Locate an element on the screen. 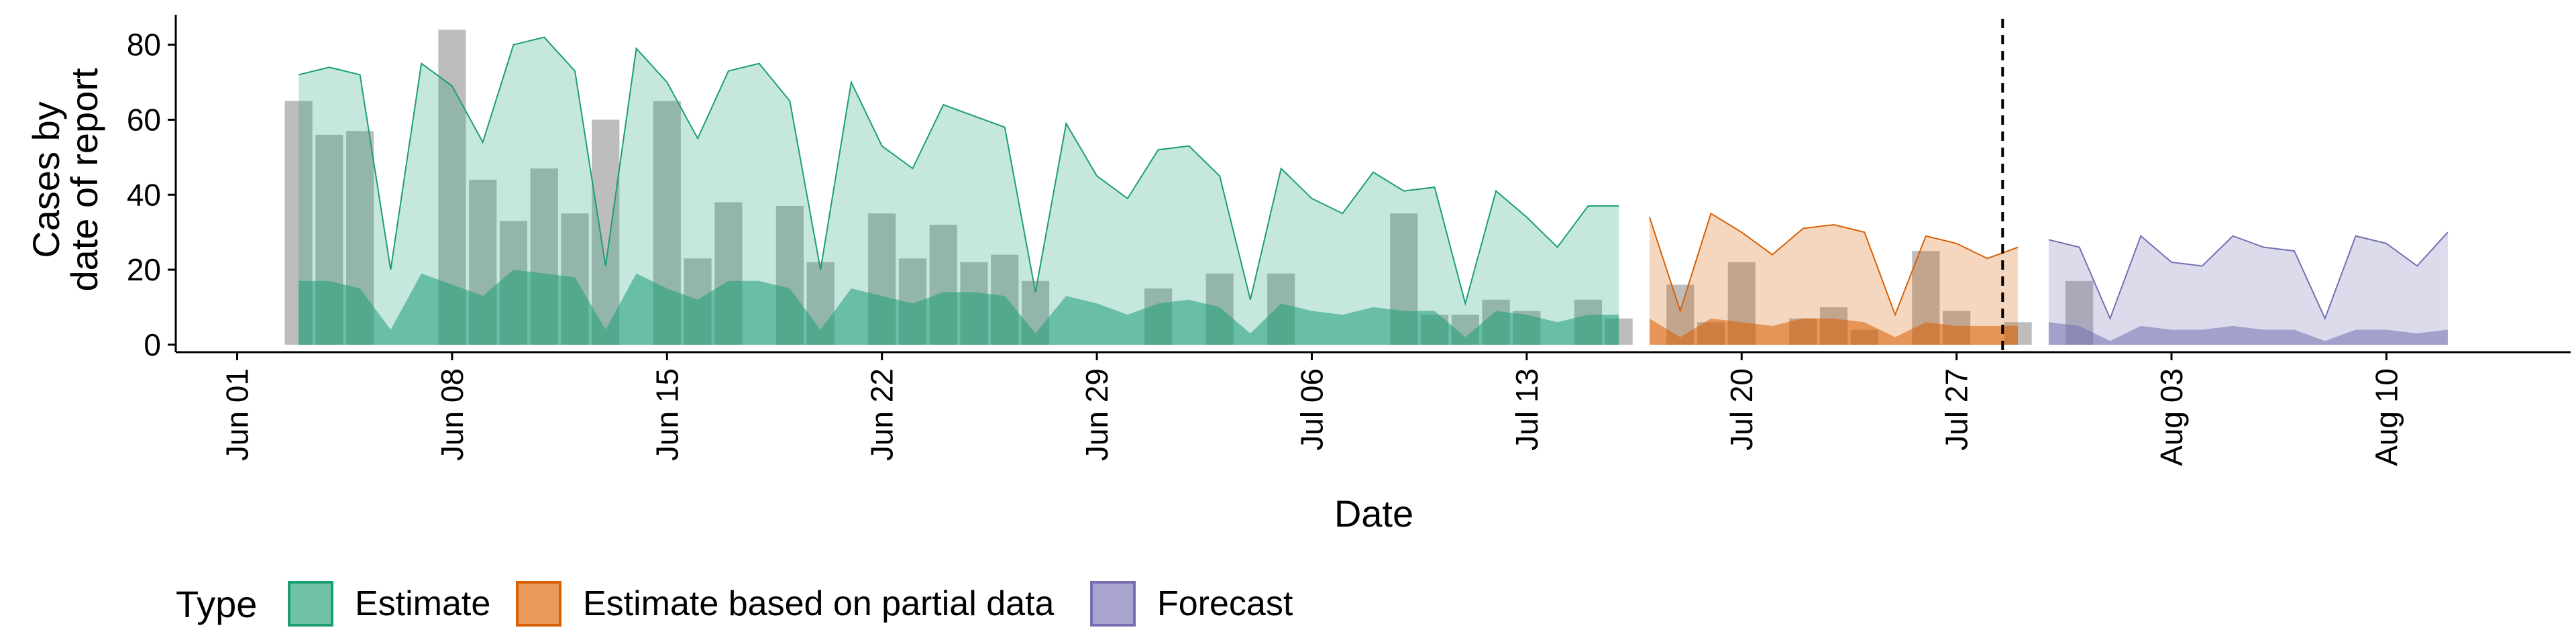 Image resolution: width=2576 pixels, height=644 pixels. y-tick-label: 80 is located at coordinates (144, 45).